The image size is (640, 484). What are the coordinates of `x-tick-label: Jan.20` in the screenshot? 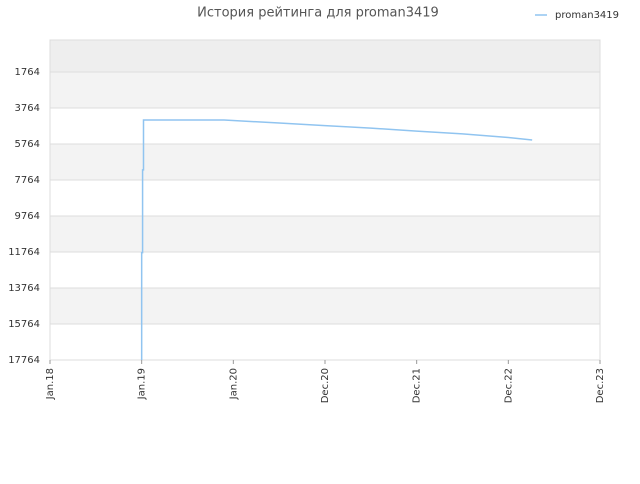 It's located at (233, 384).